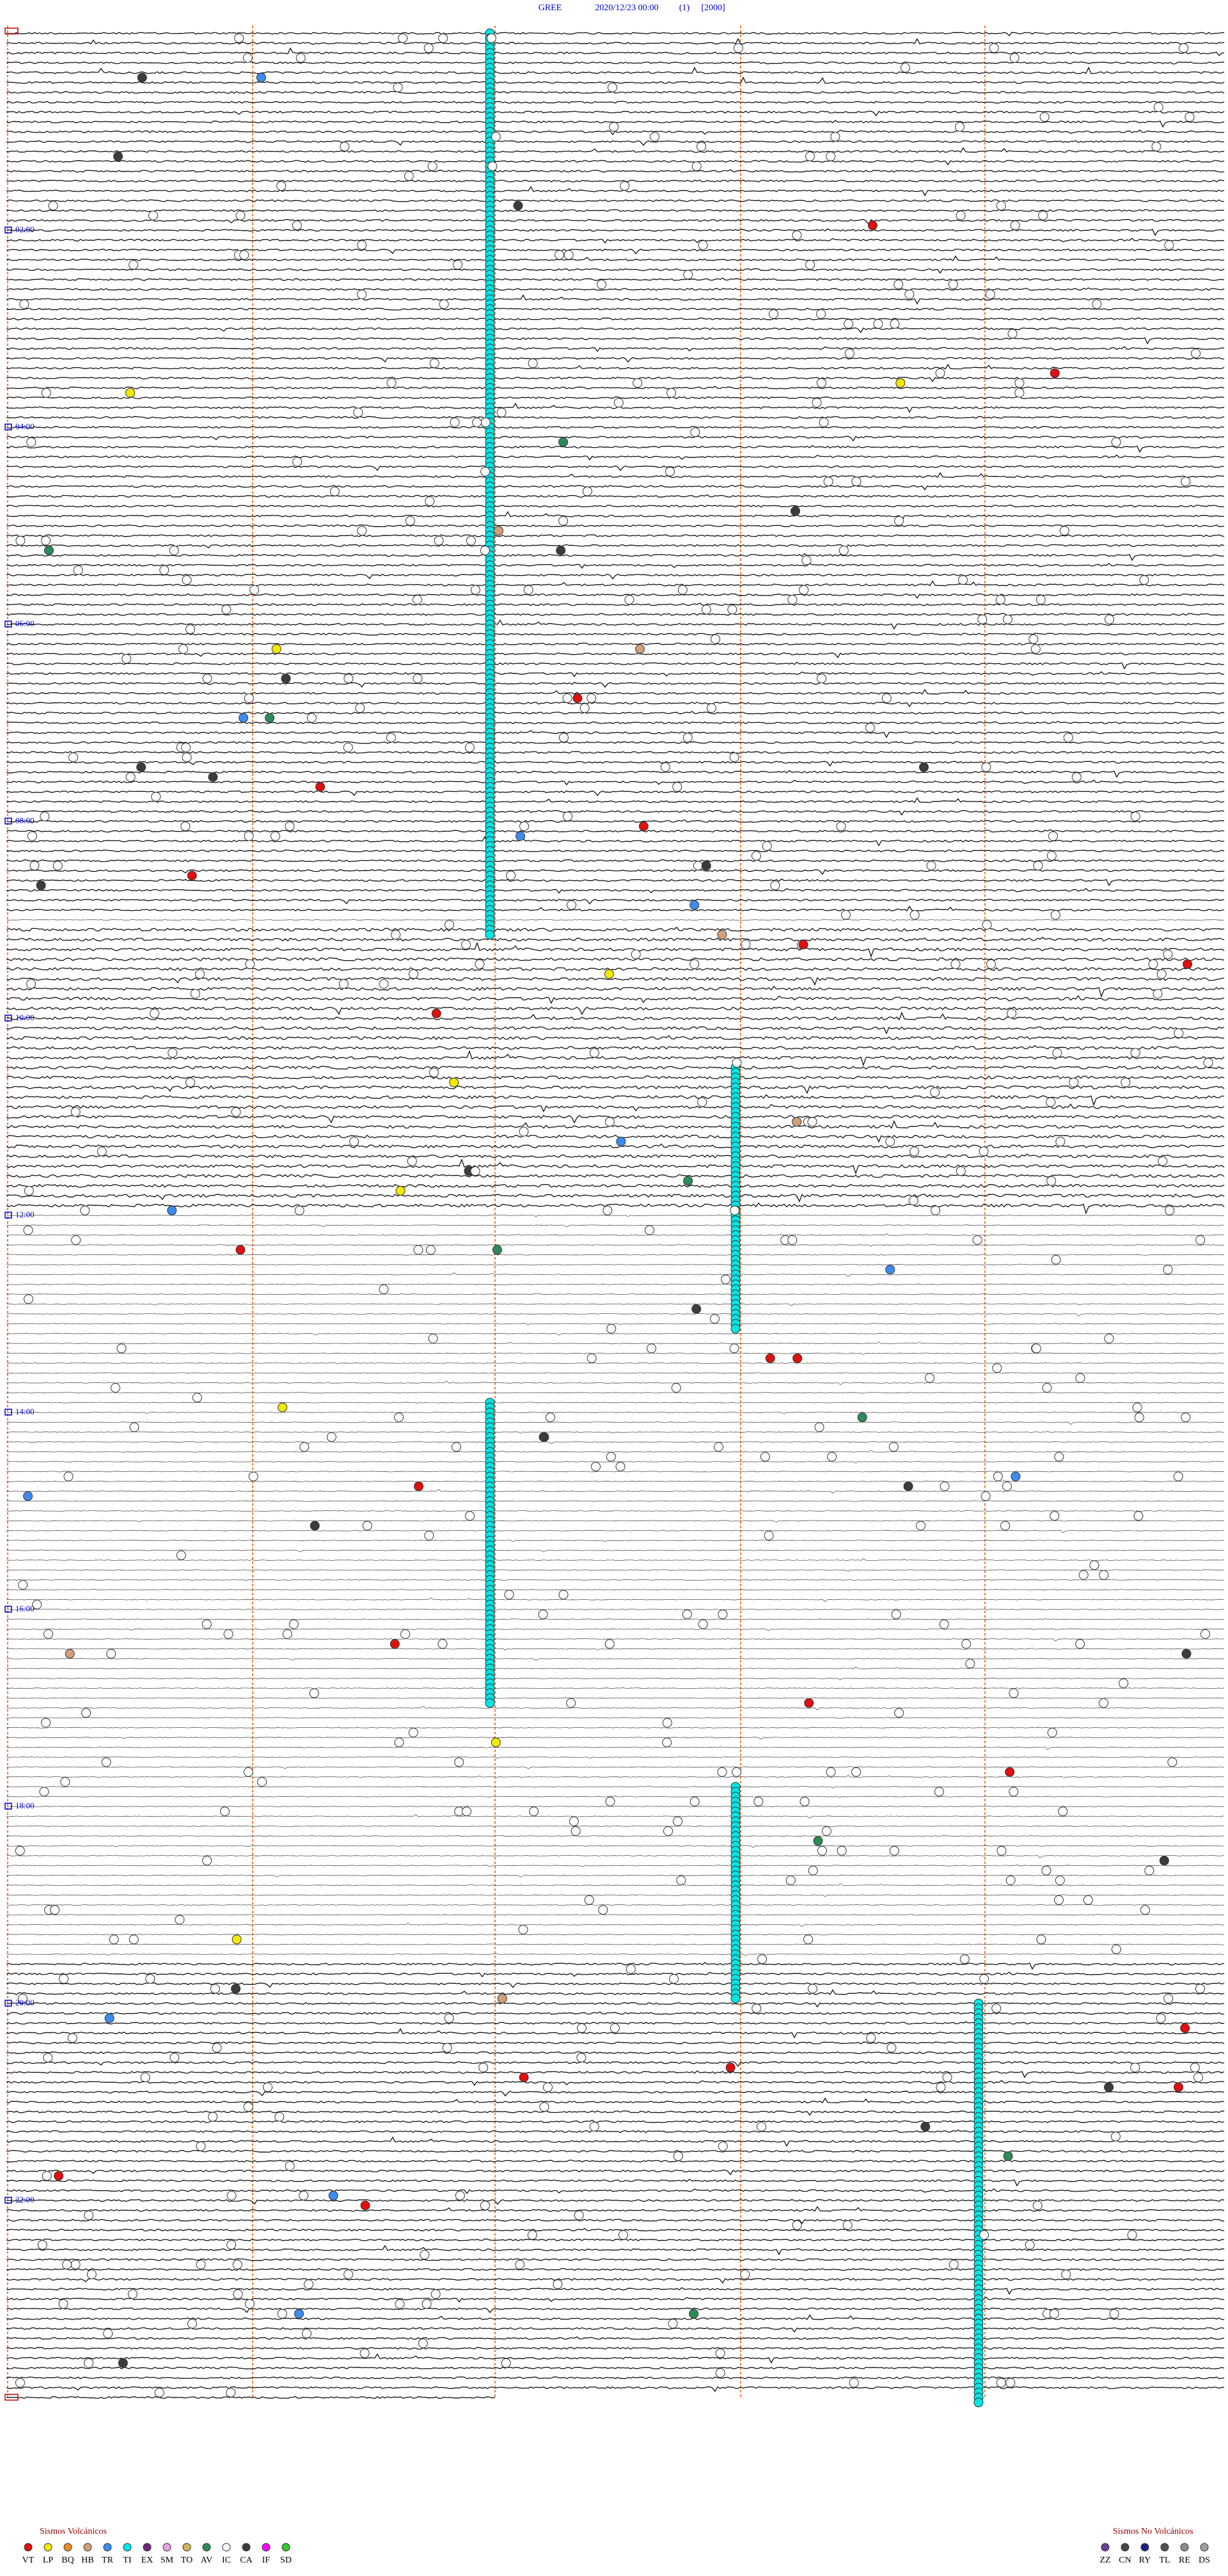  What do you see at coordinates (1125, 2560) in the screenshot?
I see `legend-label: CN` at bounding box center [1125, 2560].